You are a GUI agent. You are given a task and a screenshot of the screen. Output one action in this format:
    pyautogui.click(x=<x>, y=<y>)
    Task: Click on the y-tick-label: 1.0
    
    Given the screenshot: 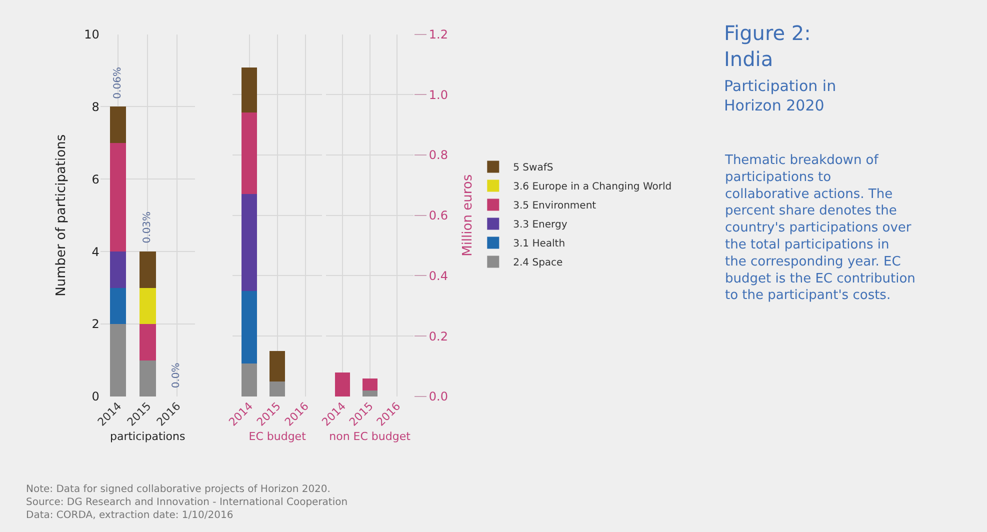 What is the action you would take?
    pyautogui.click(x=438, y=95)
    